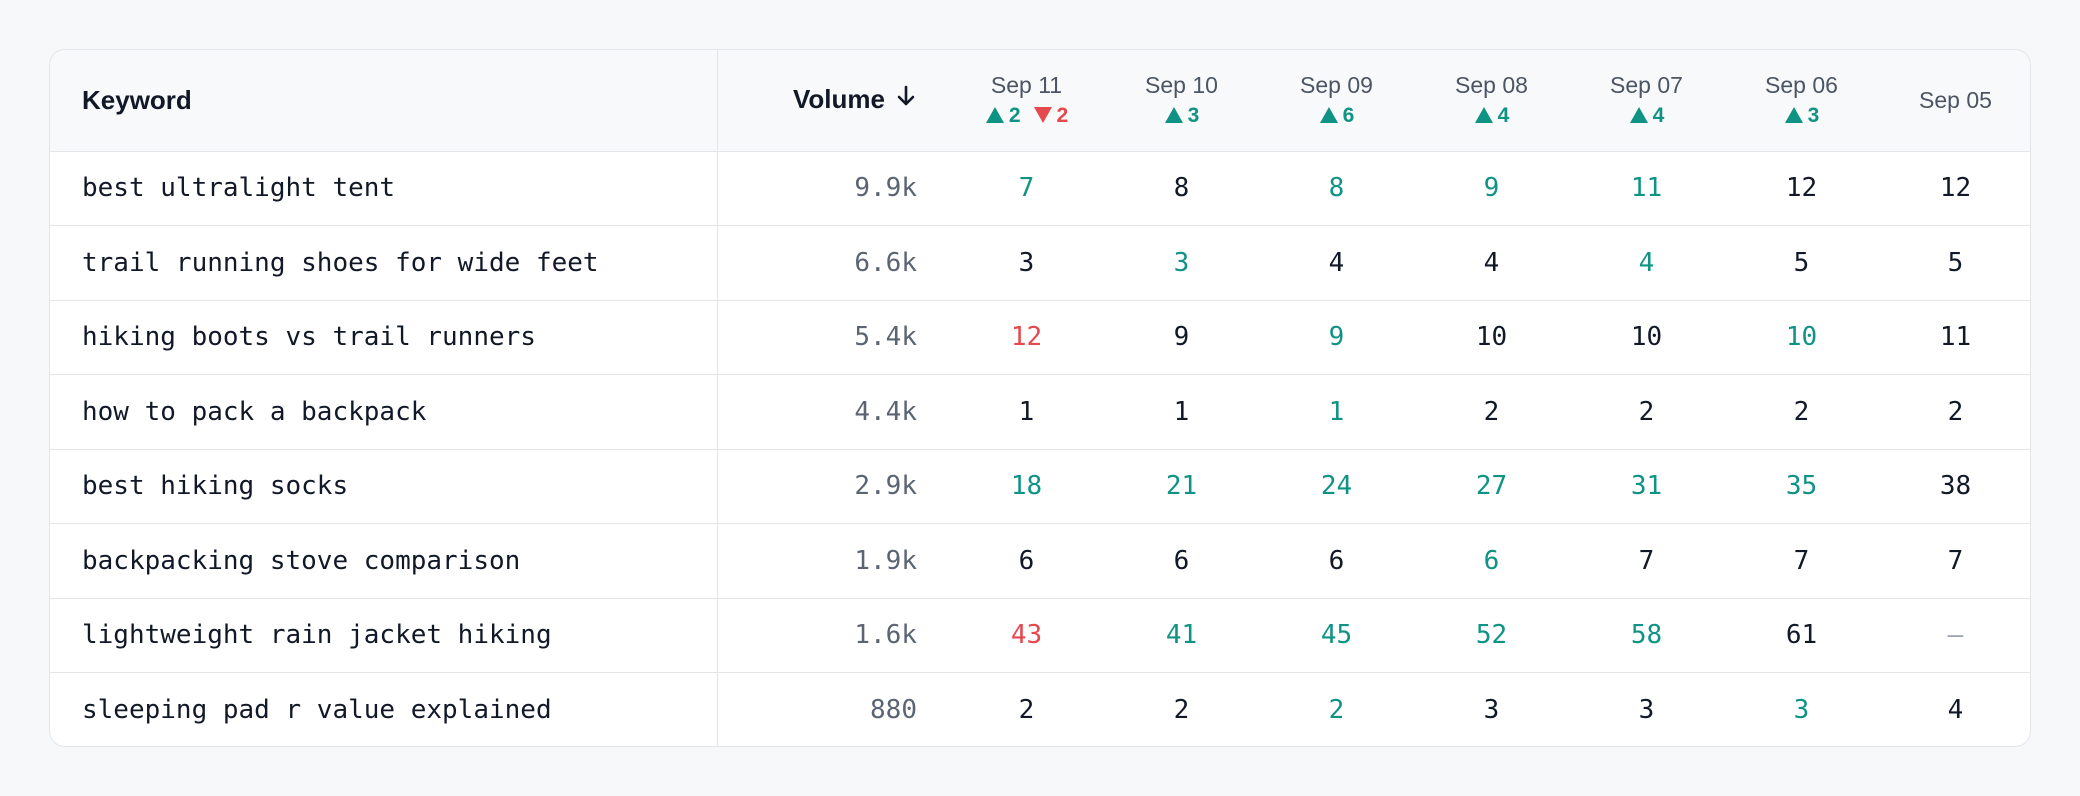  I want to click on keyword-cell: best hiking socks, so click(384, 486).